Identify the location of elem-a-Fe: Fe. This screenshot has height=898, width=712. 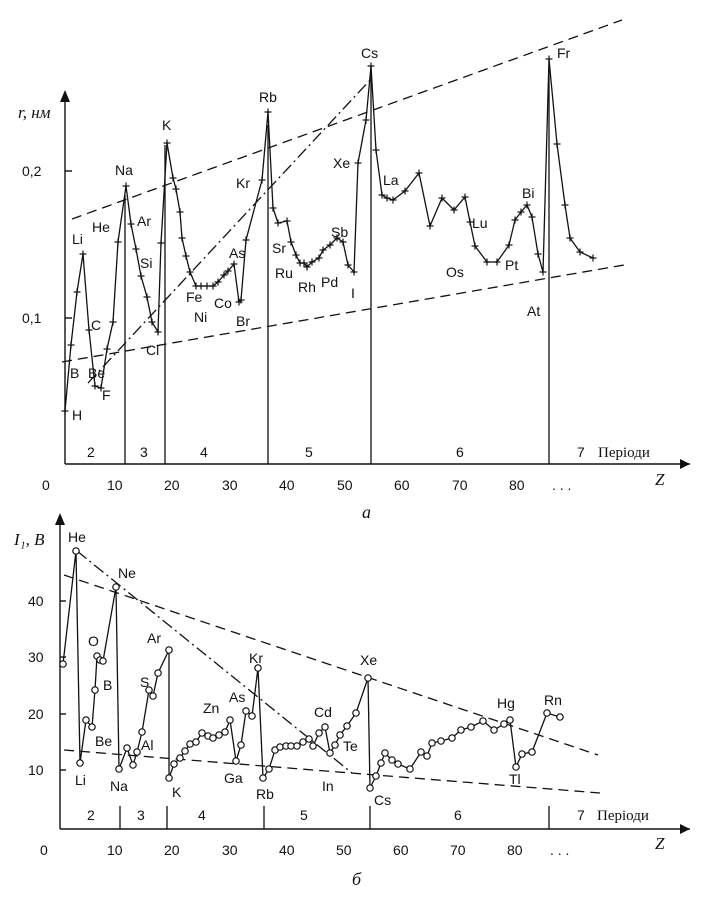
(194, 297).